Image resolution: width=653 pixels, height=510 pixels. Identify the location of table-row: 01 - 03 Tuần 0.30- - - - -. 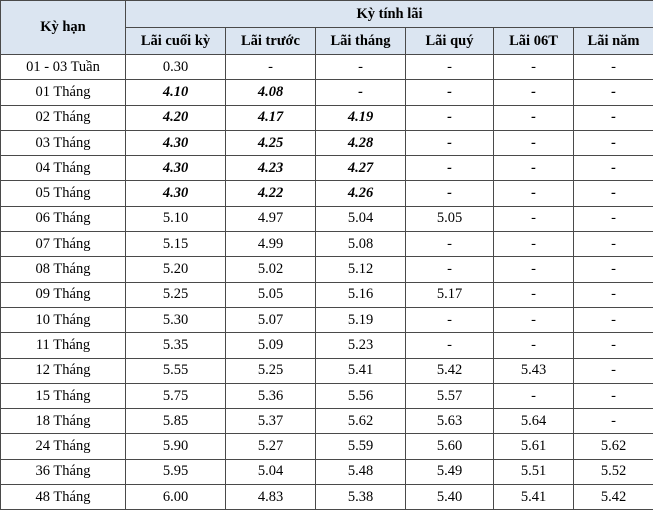
(326, 67).